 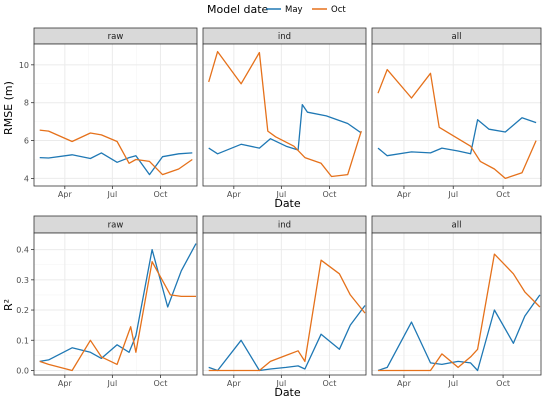 What do you see at coordinates (24, 65) in the screenshot?
I see `y-tick-label: 10` at bounding box center [24, 65].